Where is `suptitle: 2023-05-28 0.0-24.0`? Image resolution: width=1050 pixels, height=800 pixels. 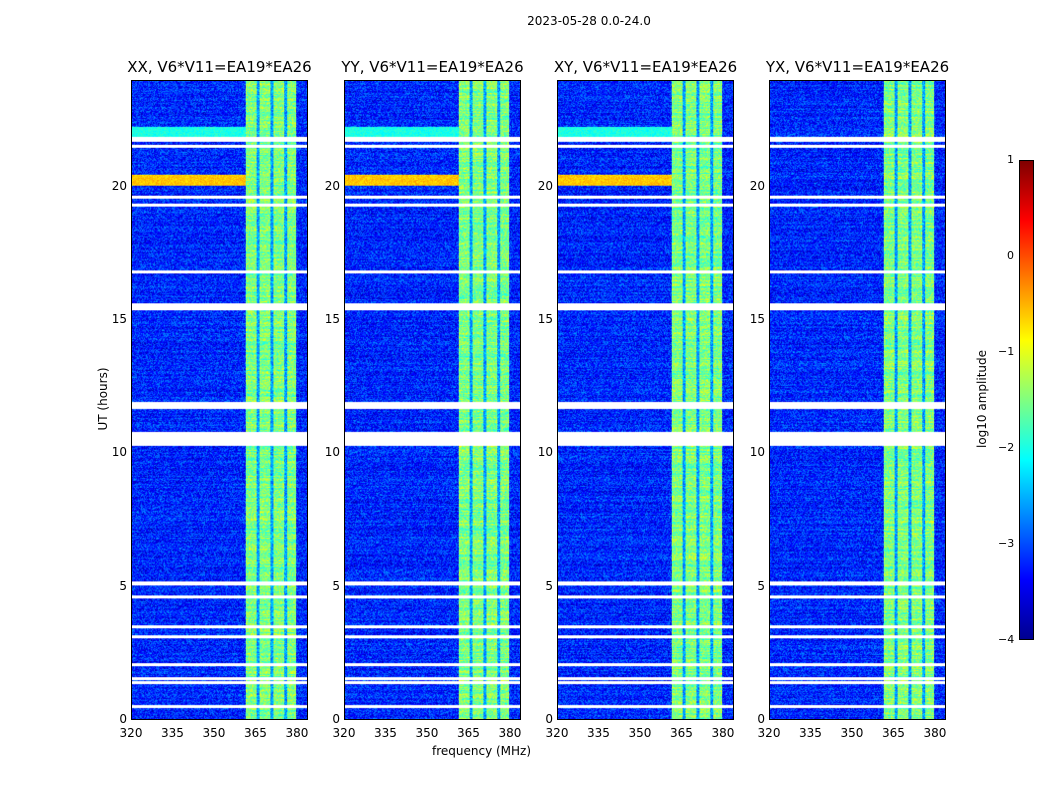
suptitle: 2023-05-28 0.0-24.0 is located at coordinates (589, 21).